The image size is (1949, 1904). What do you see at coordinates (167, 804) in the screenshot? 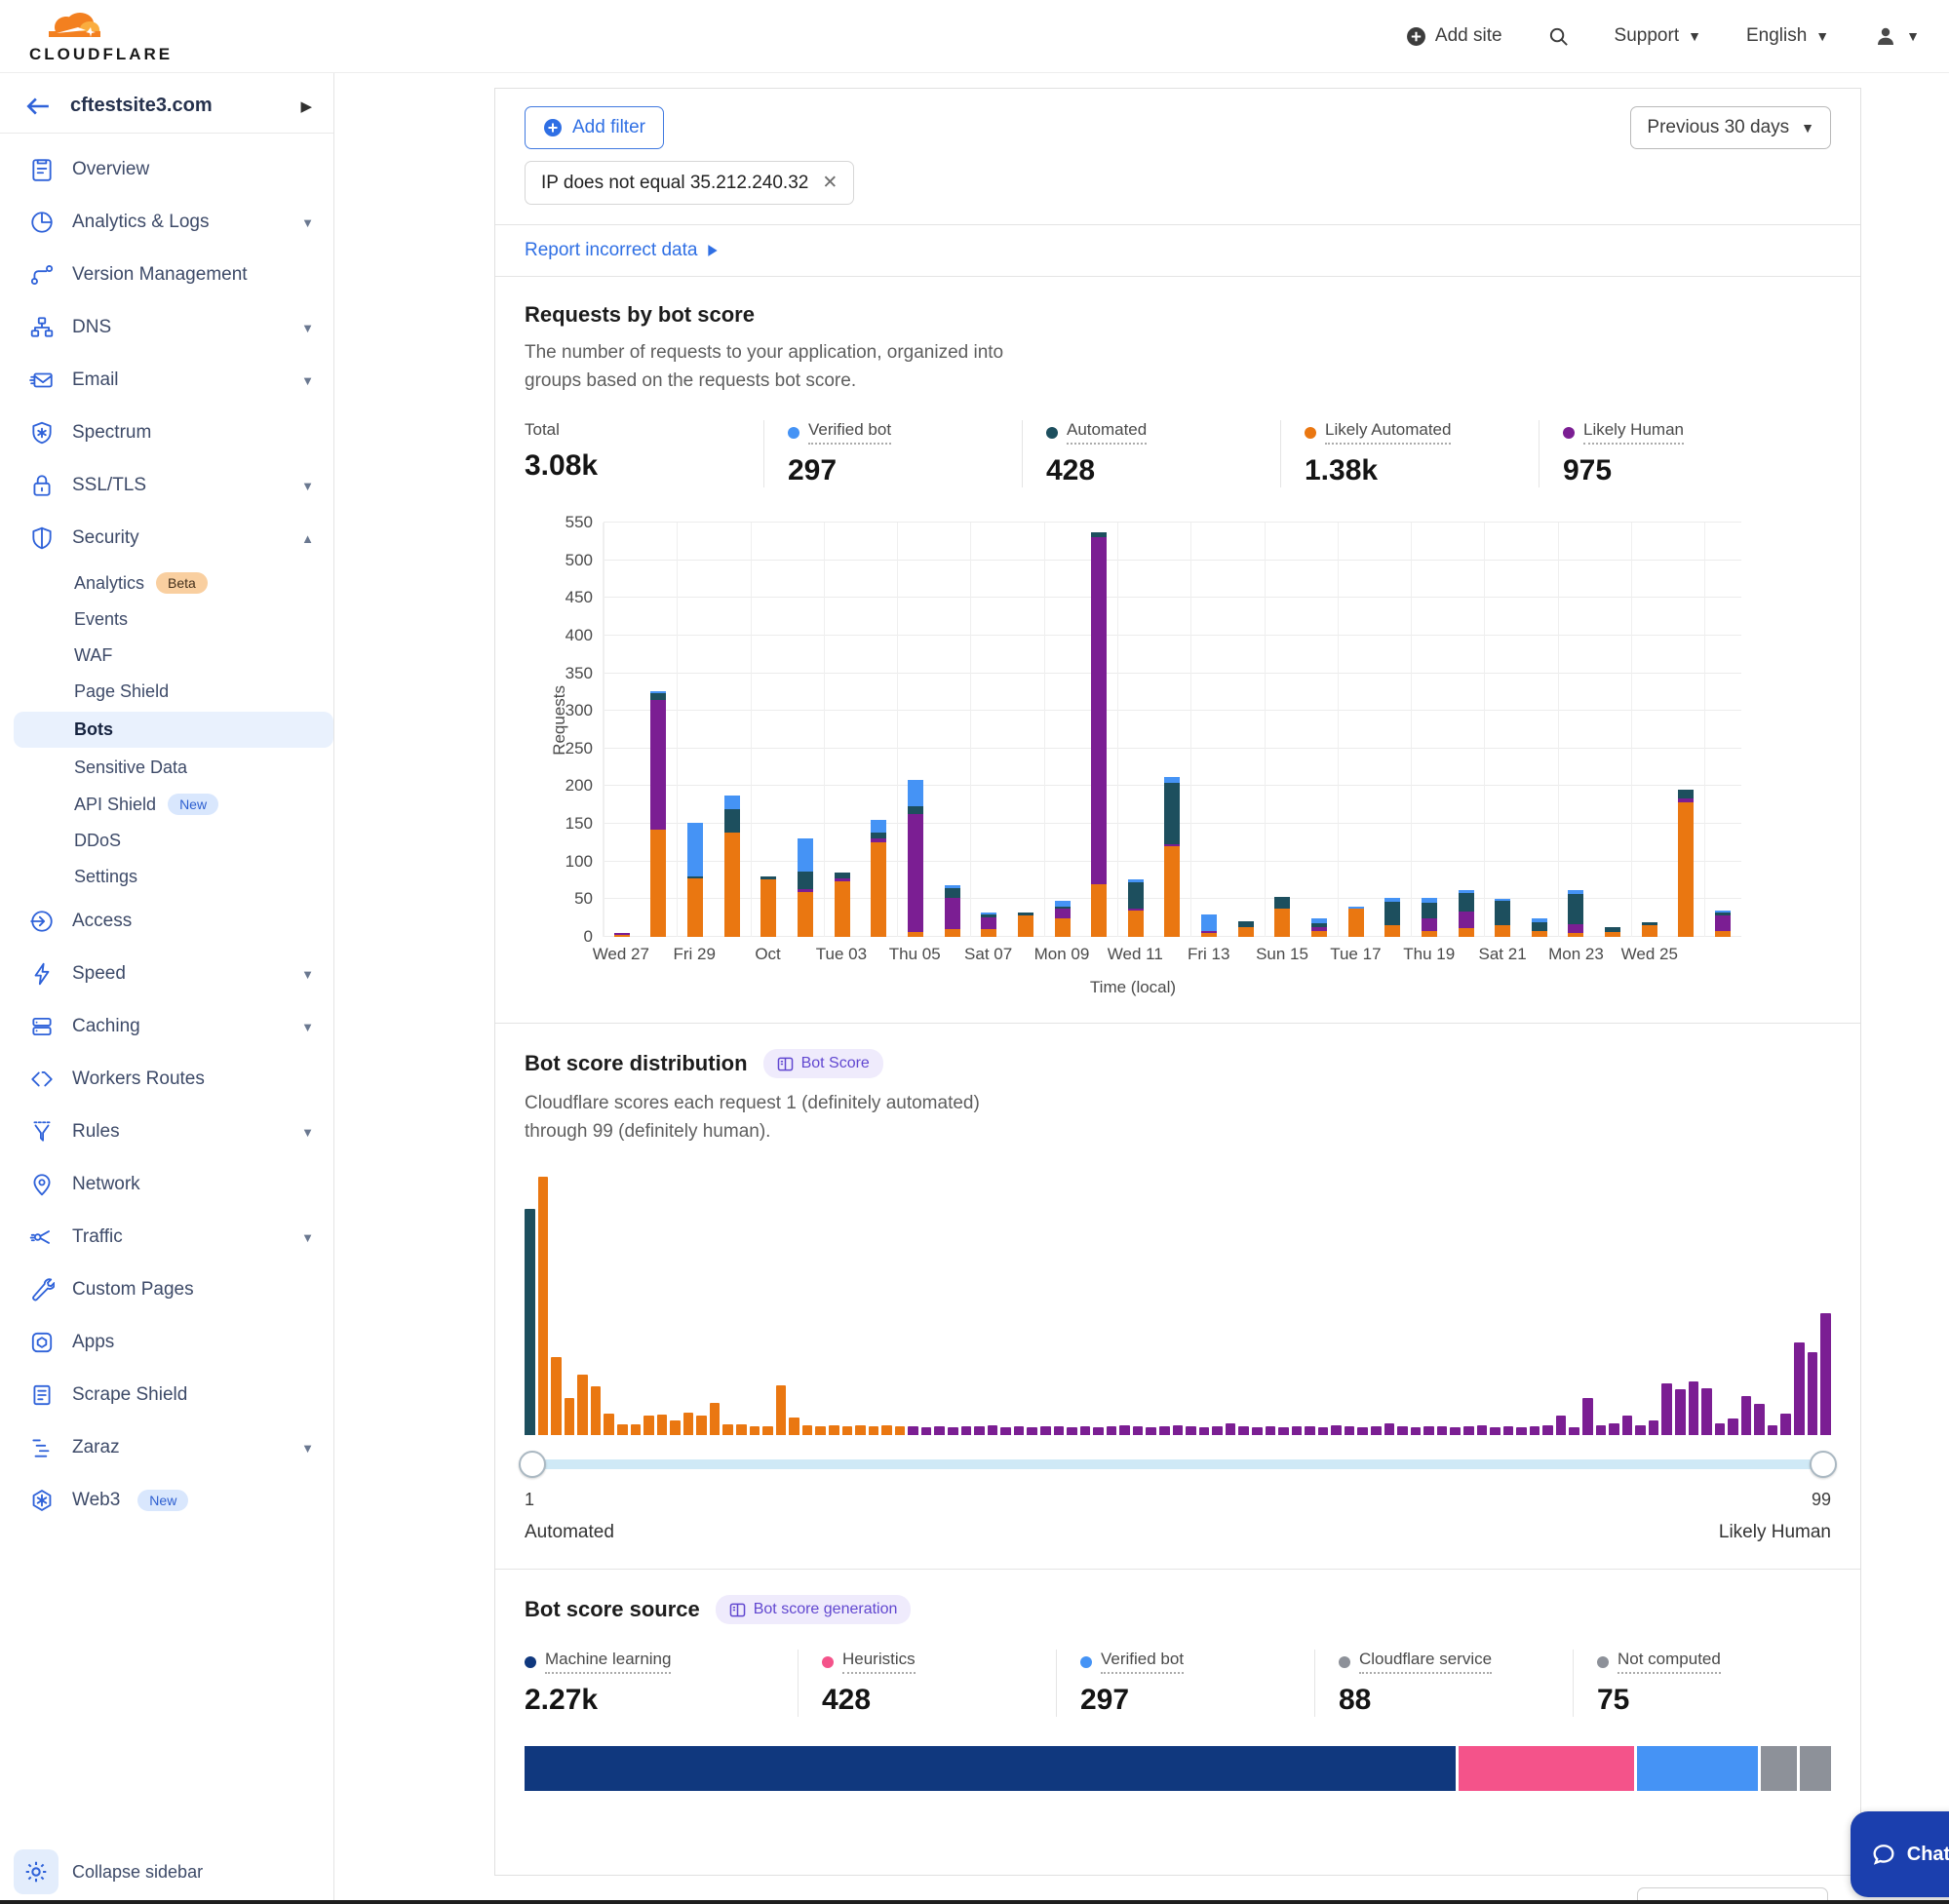
I see `sidebar-subitem-api-shield: API Shield New` at bounding box center [167, 804].